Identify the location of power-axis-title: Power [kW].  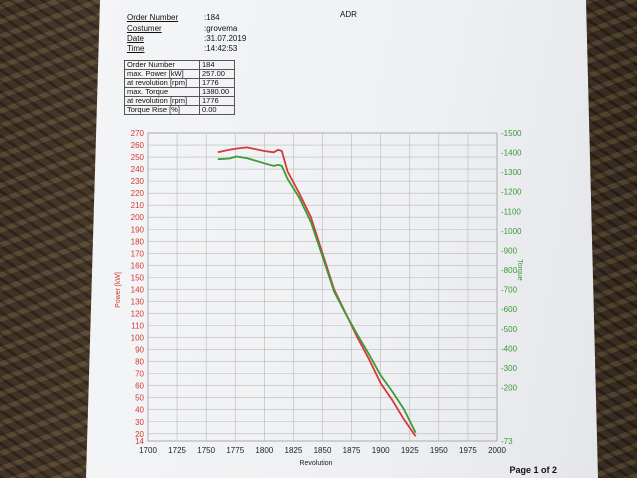
(118, 290).